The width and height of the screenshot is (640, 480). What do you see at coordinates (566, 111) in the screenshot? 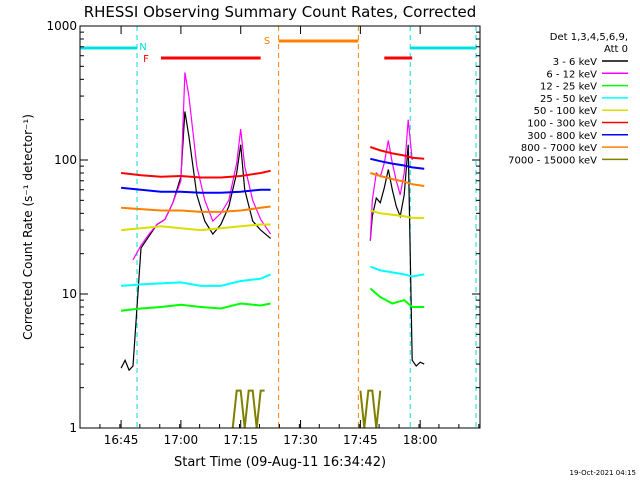
I see `legend-entry-label: 50 - 100 keV` at bounding box center [566, 111].